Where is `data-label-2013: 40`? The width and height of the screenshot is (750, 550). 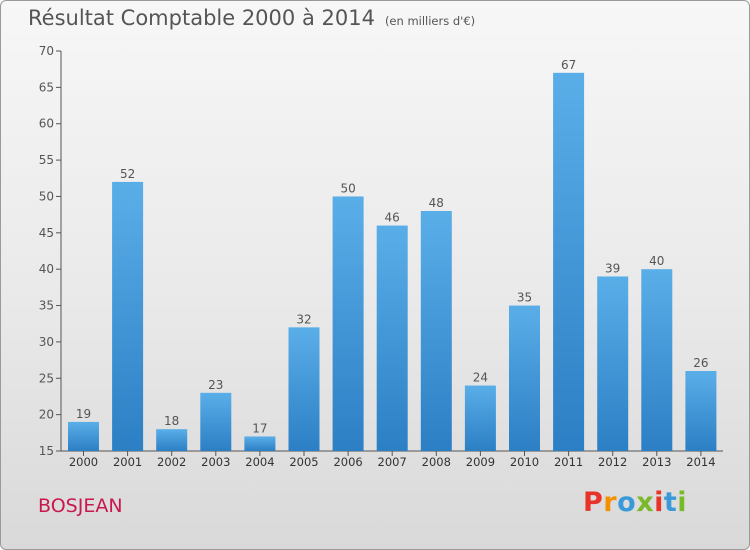
data-label-2013: 40 is located at coordinates (656, 261).